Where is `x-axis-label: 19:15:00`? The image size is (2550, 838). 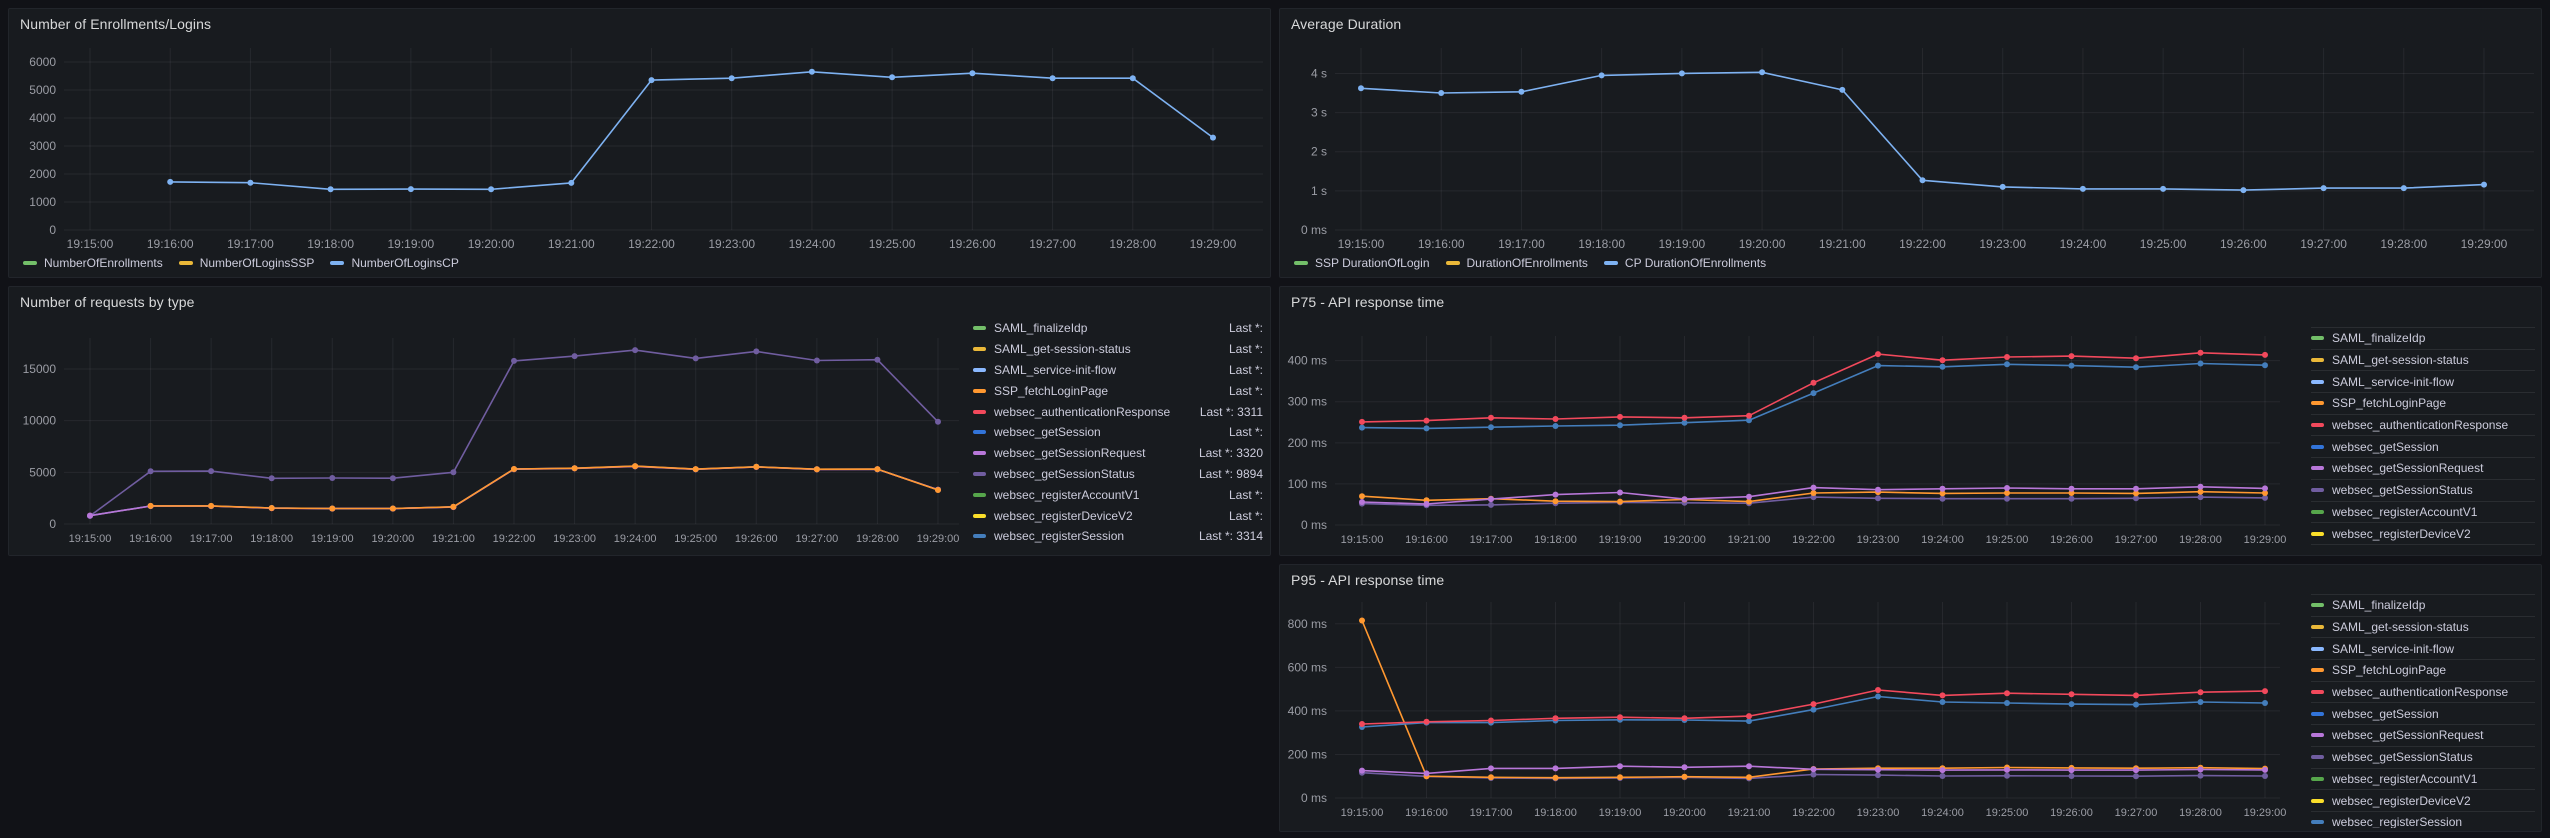
x-axis-label: 19:15:00 is located at coordinates (90, 539).